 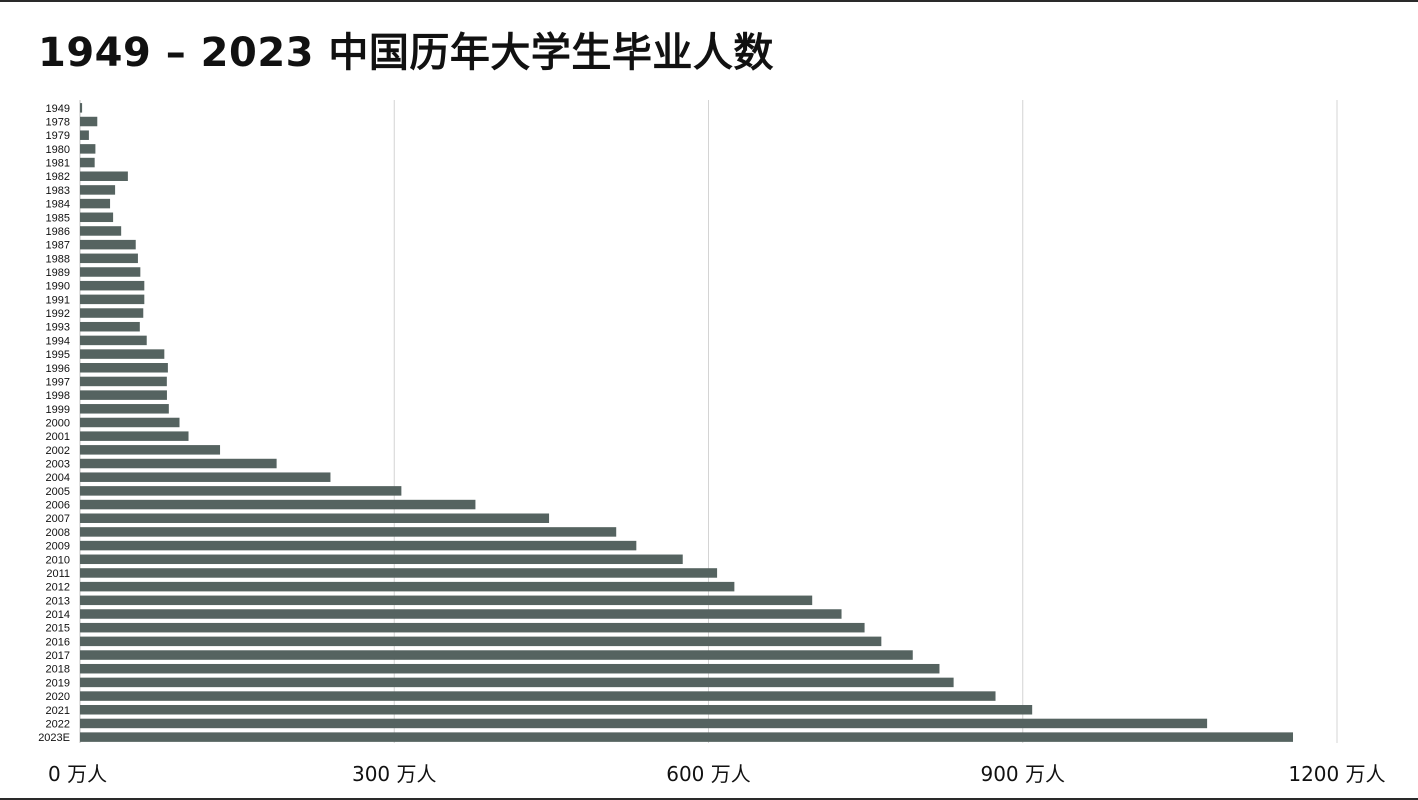 What do you see at coordinates (687, 737) in the screenshot?
I see `bar-2023E` at bounding box center [687, 737].